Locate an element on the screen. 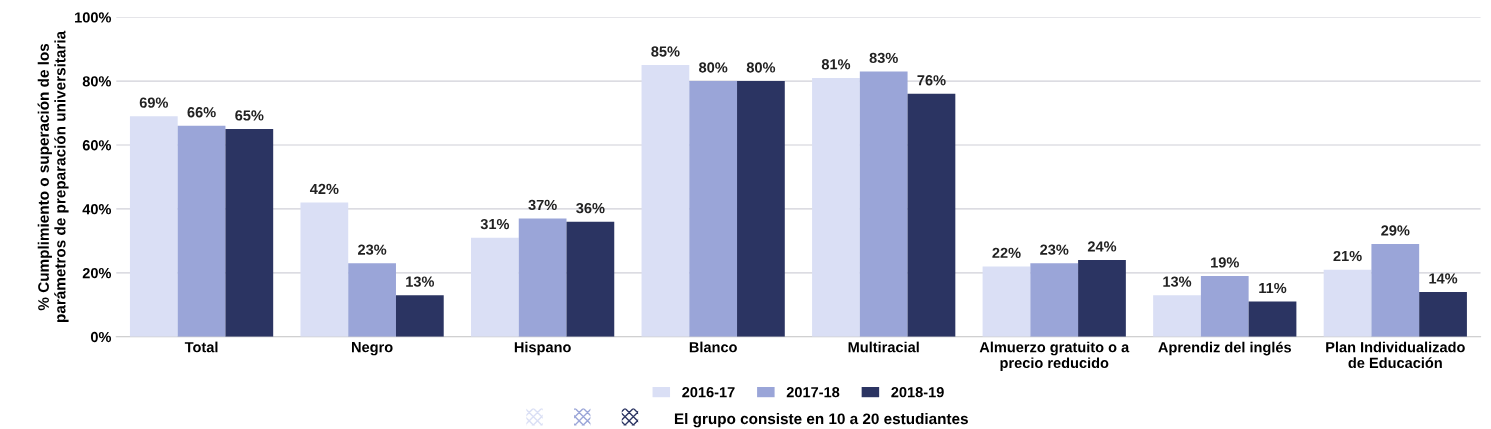 Image resolution: width=1491 pixels, height=429 pixels. x-tick-label: Multiracial is located at coordinates (883, 347).